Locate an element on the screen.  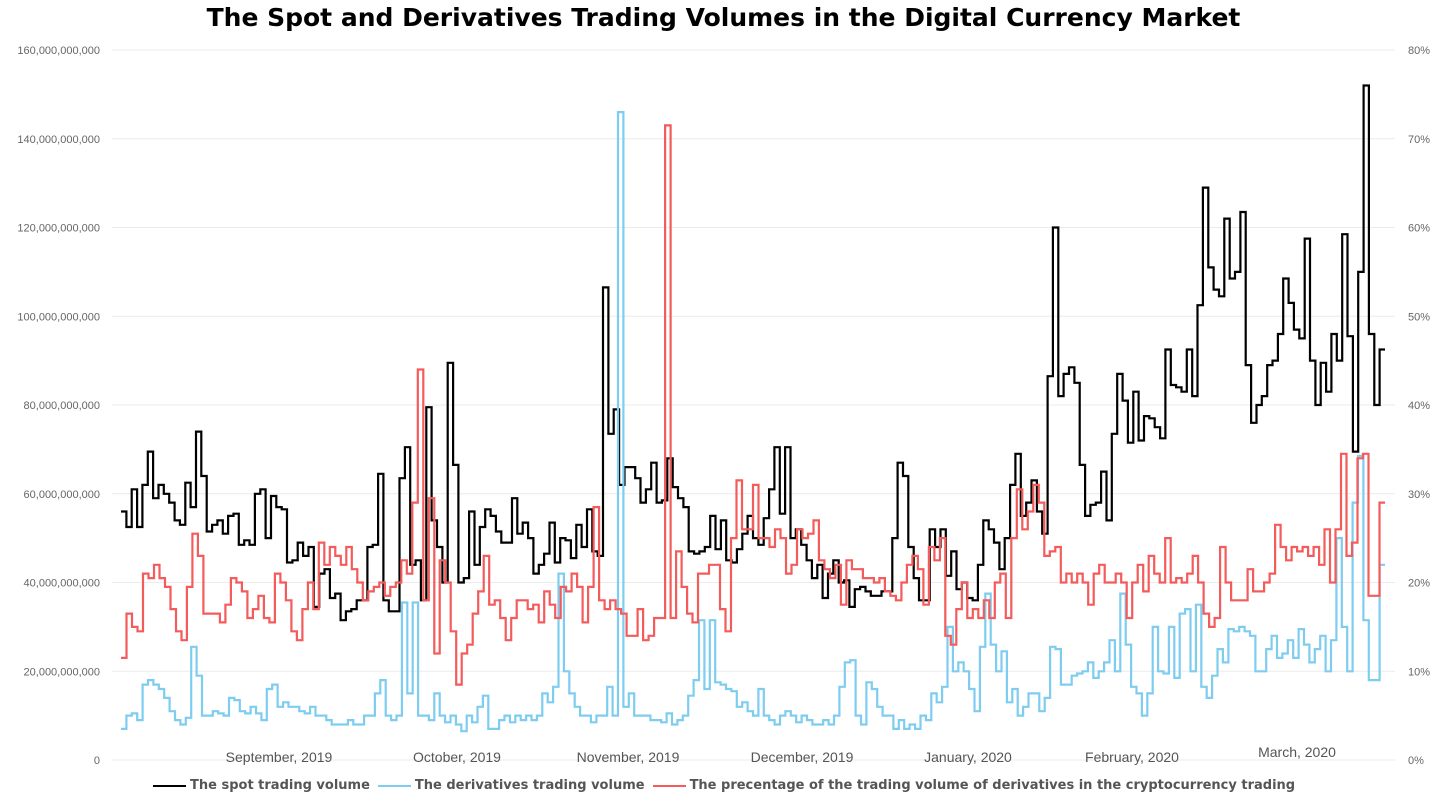
right-tick-label: 10% is located at coordinates (1419, 672).